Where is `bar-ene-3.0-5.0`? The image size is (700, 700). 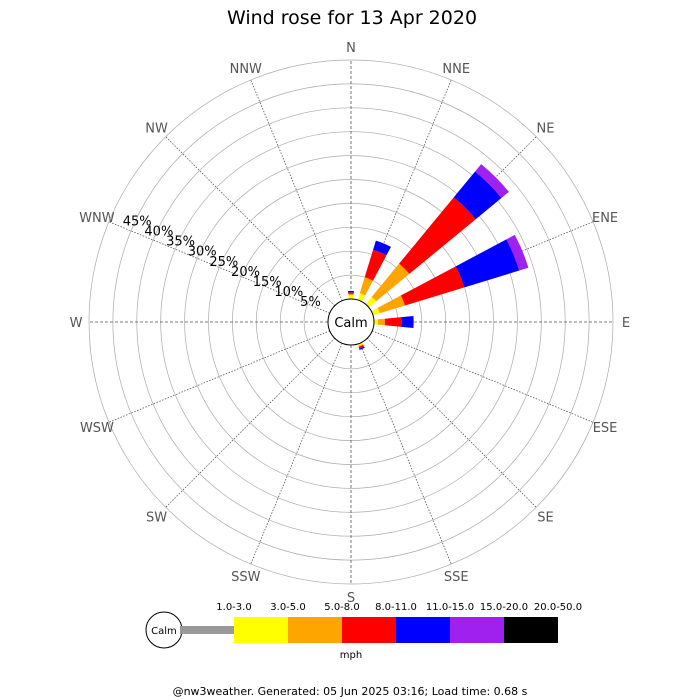
bar-ene-3.0-5.0 is located at coordinates (375, 311).